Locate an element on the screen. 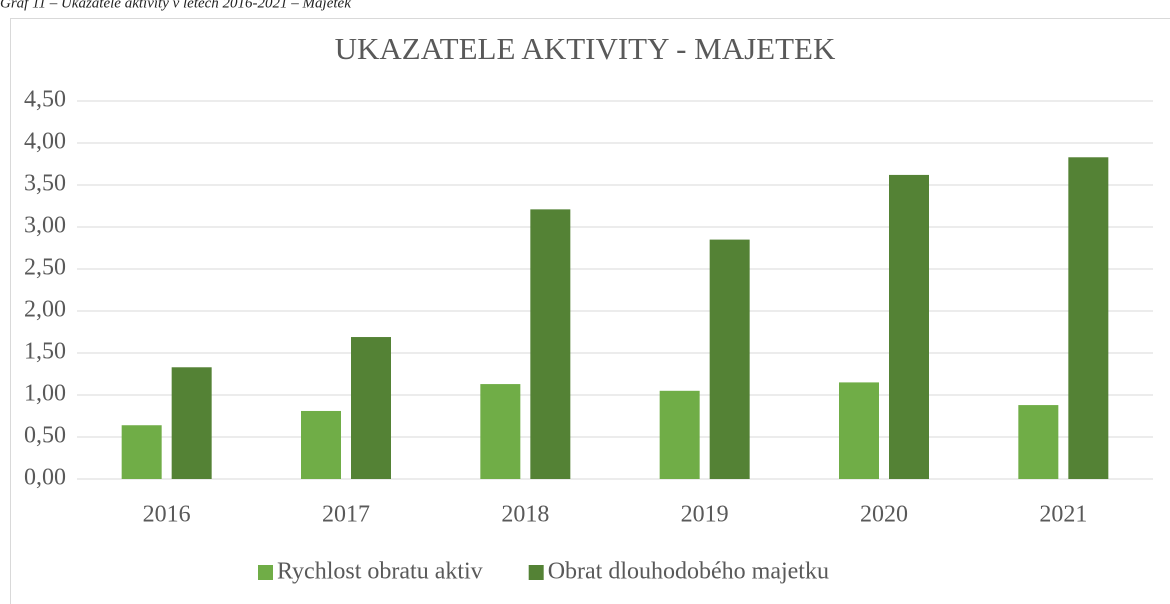 The width and height of the screenshot is (1170, 604). y-tick-label: 3,50 is located at coordinates (45, 184).